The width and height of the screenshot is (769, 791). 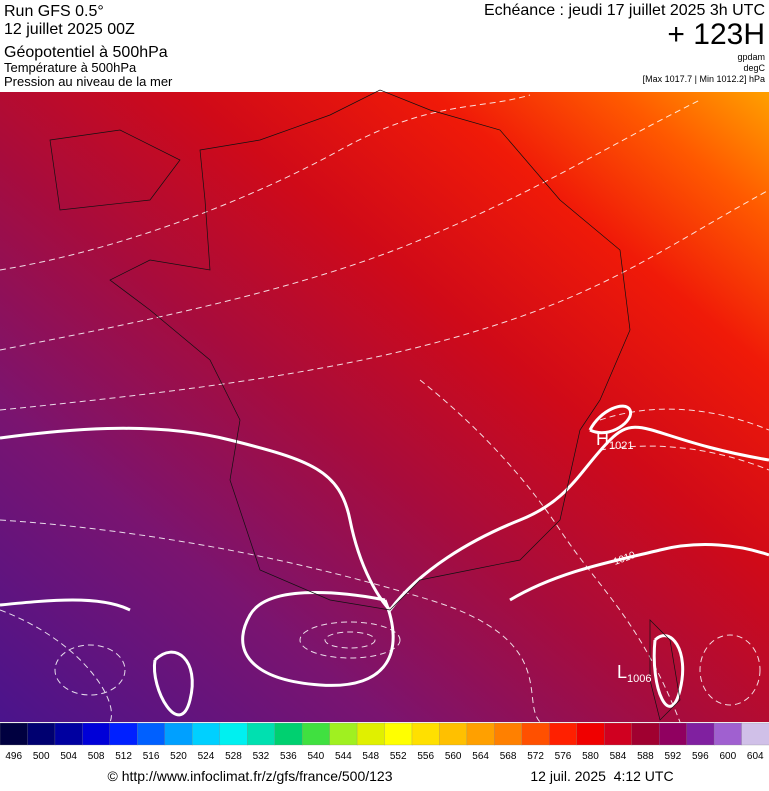 What do you see at coordinates (54, 11) in the screenshot?
I see `model: Run GFS 0.5°` at bounding box center [54, 11].